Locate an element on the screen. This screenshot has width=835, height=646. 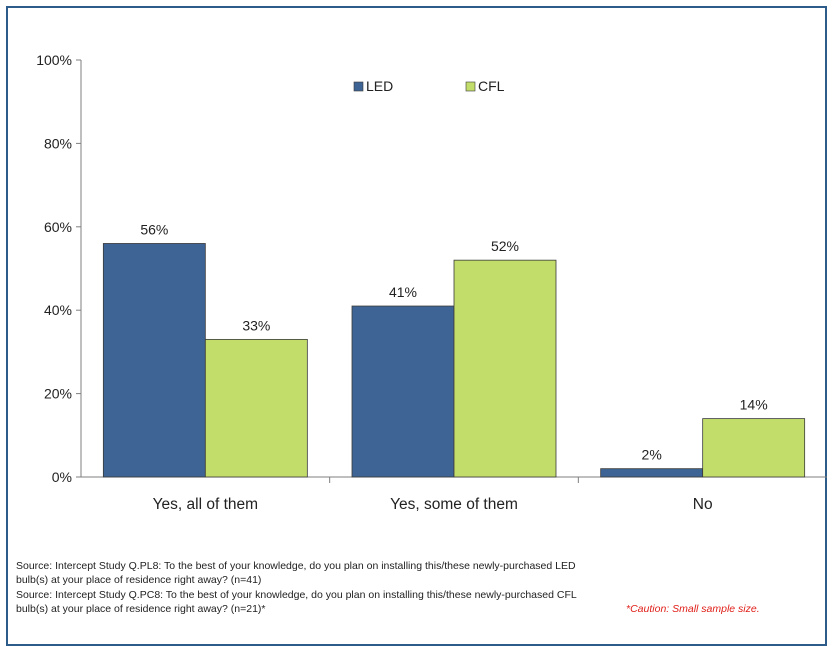
y-tick-label: 0% is located at coordinates (62, 477).